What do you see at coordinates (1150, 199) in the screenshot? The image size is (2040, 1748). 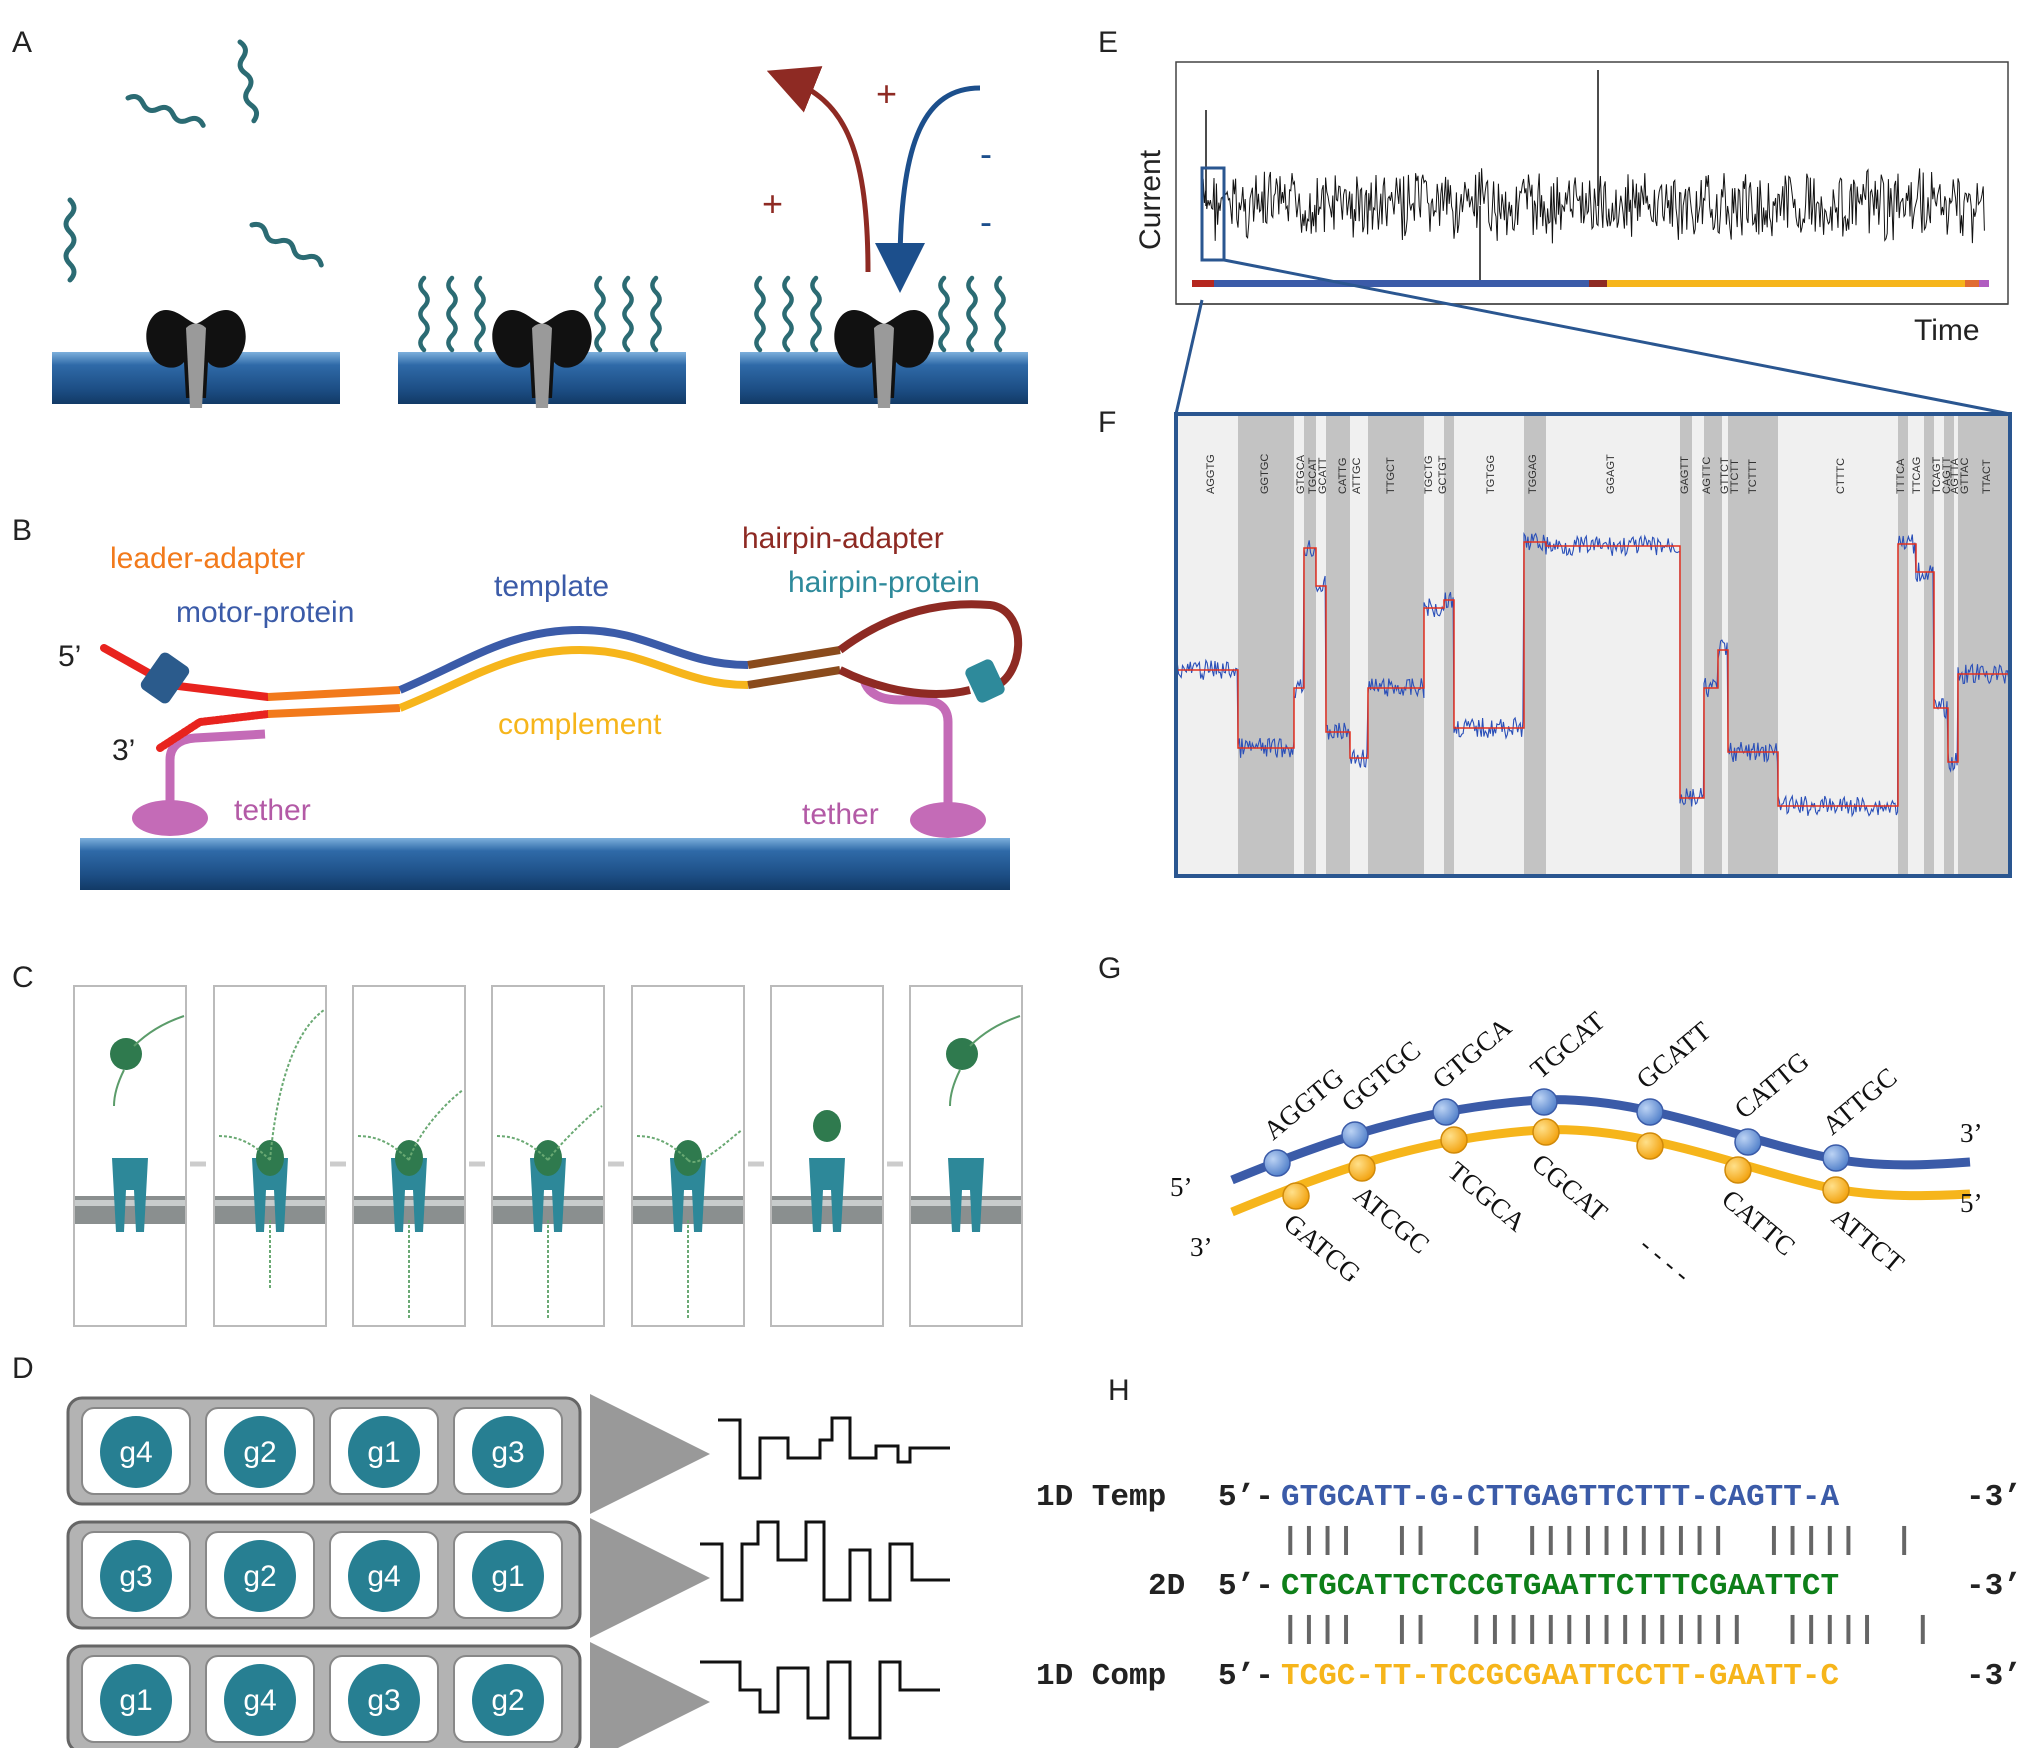 I see `y-axis-label: Current` at bounding box center [1150, 199].